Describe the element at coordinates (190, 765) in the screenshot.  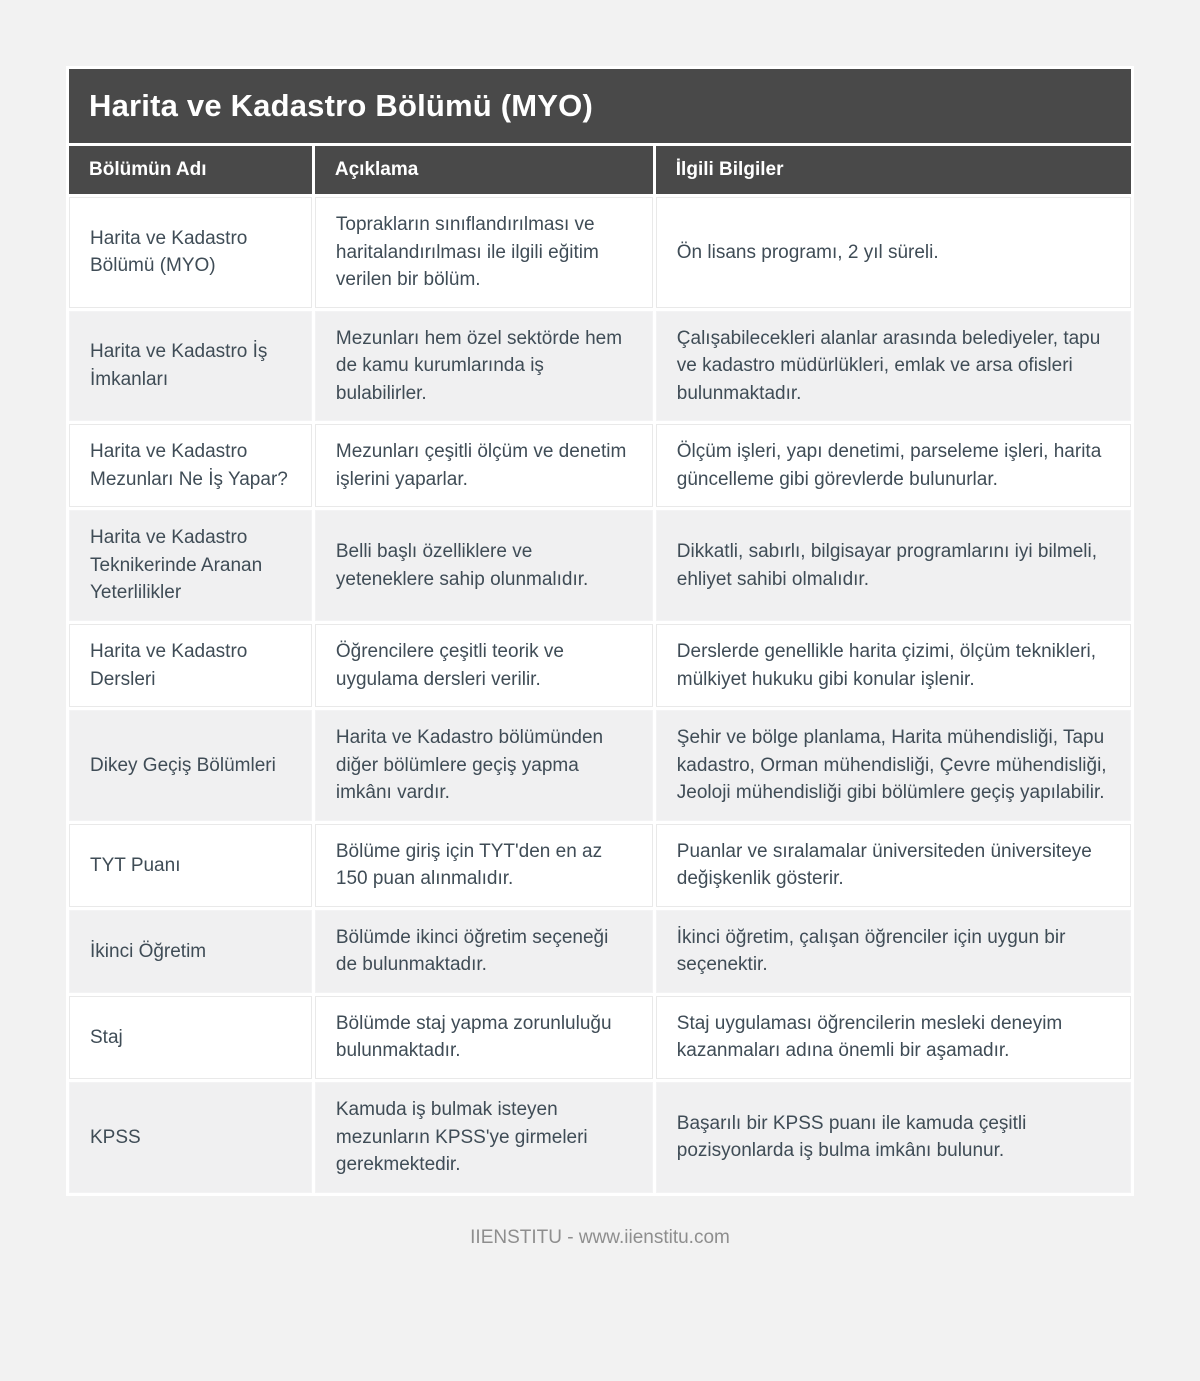
I see `cell-bolumun-adi: Dikey Geçiş Bölümleri` at that location.